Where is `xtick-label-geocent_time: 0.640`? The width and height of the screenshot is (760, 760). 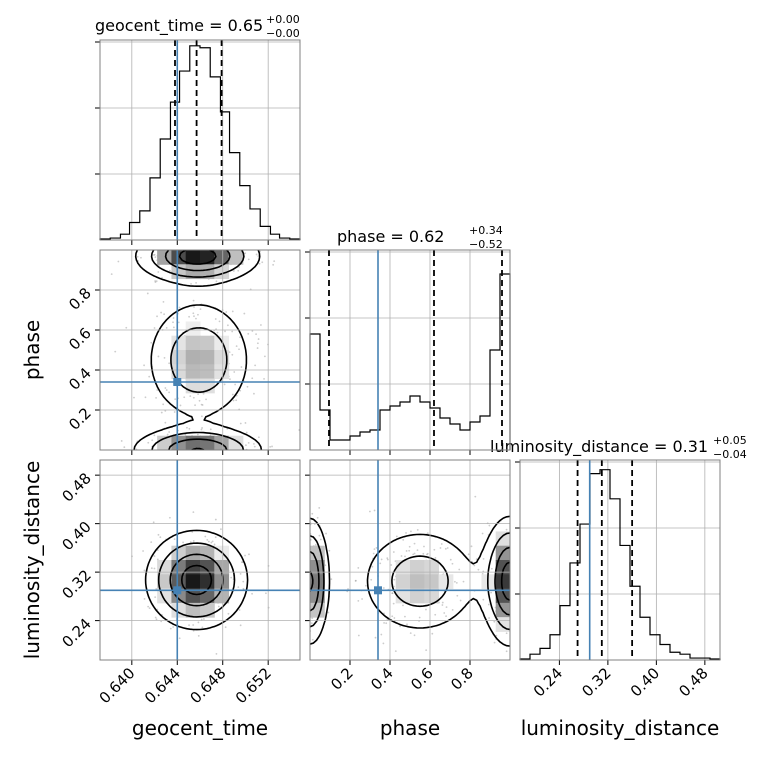
xtick-label-geocent_time: 0.640 is located at coordinates (117, 685).